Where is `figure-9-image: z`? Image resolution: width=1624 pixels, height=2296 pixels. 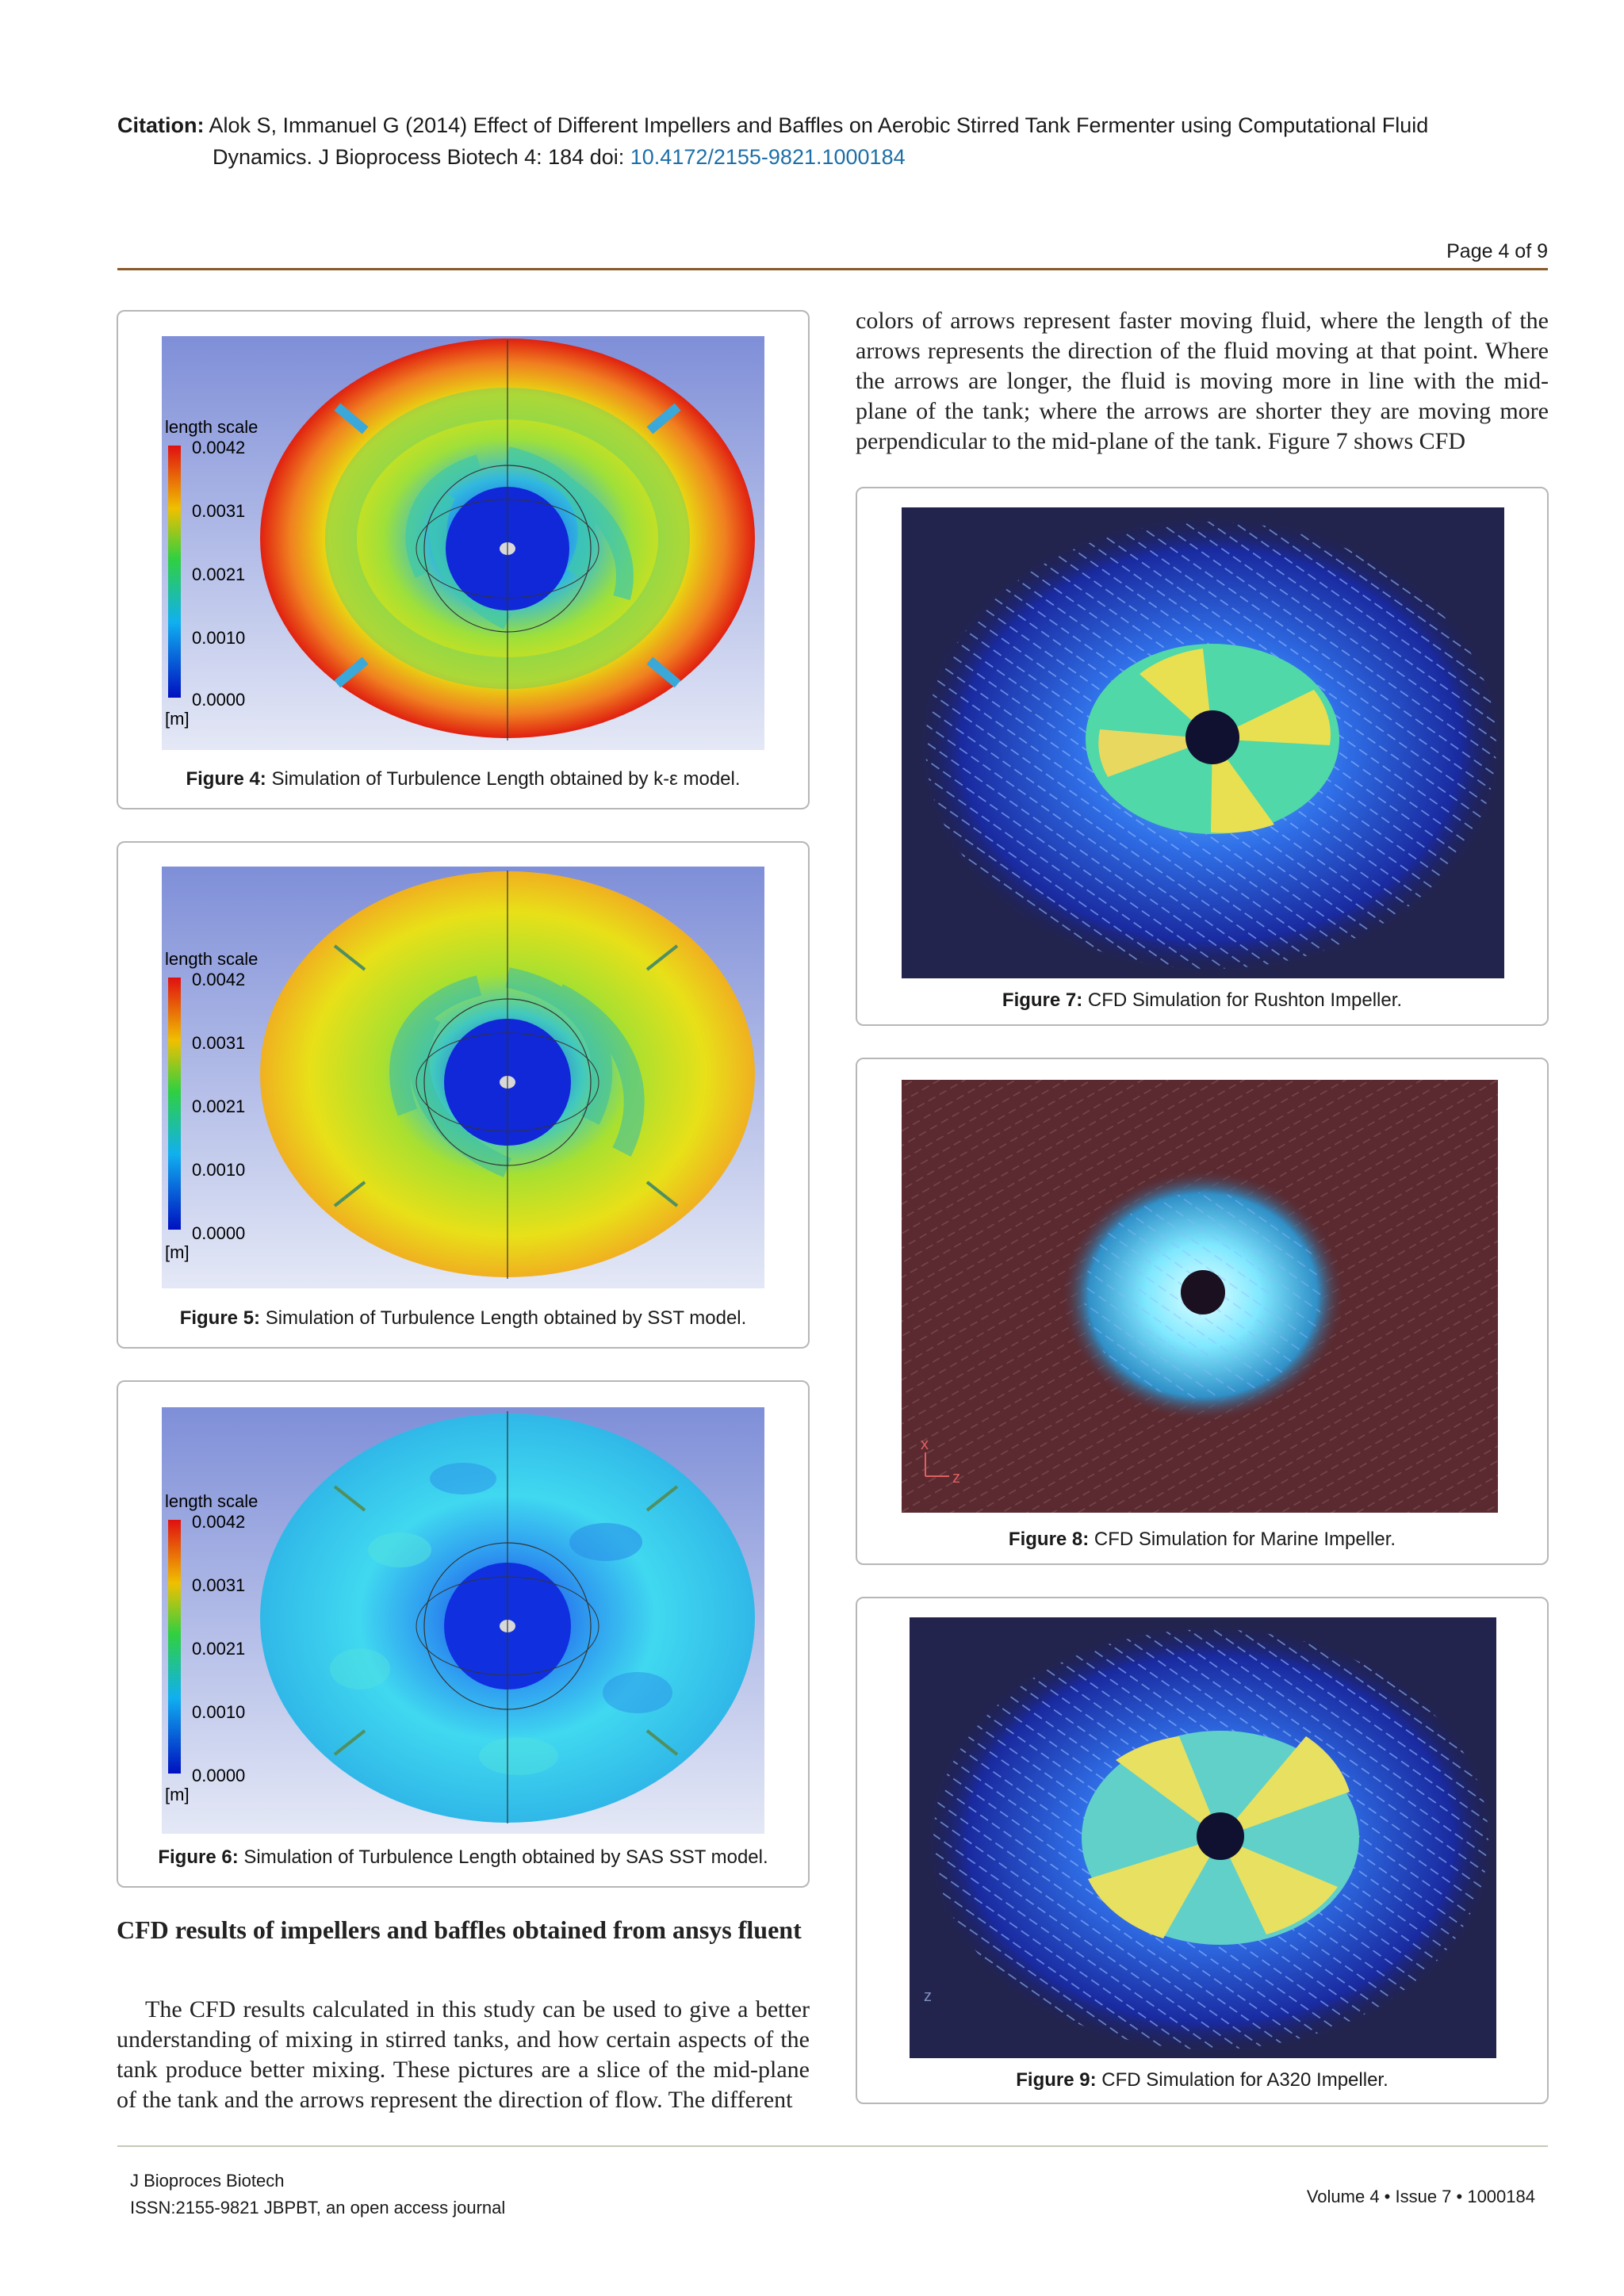 figure-9-image: z is located at coordinates (1203, 1838).